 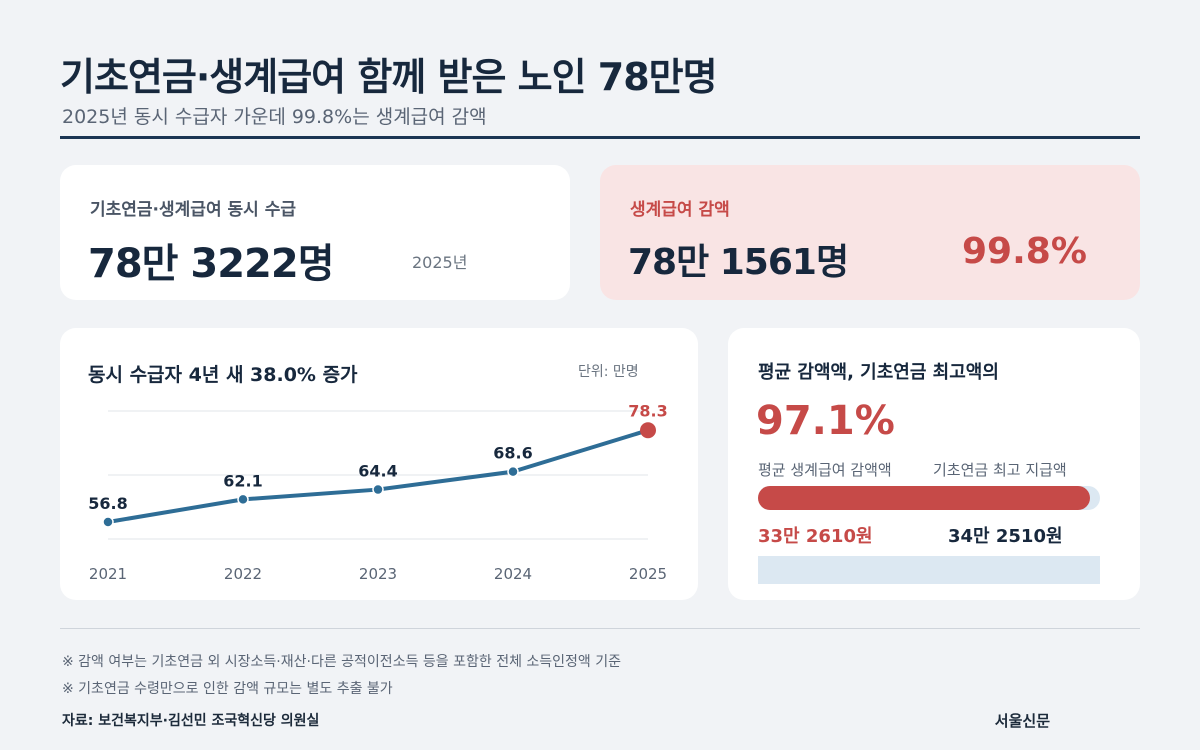 I want to click on avg-reduction-label: 평균 생계급여 감액액, so click(x=825, y=470).